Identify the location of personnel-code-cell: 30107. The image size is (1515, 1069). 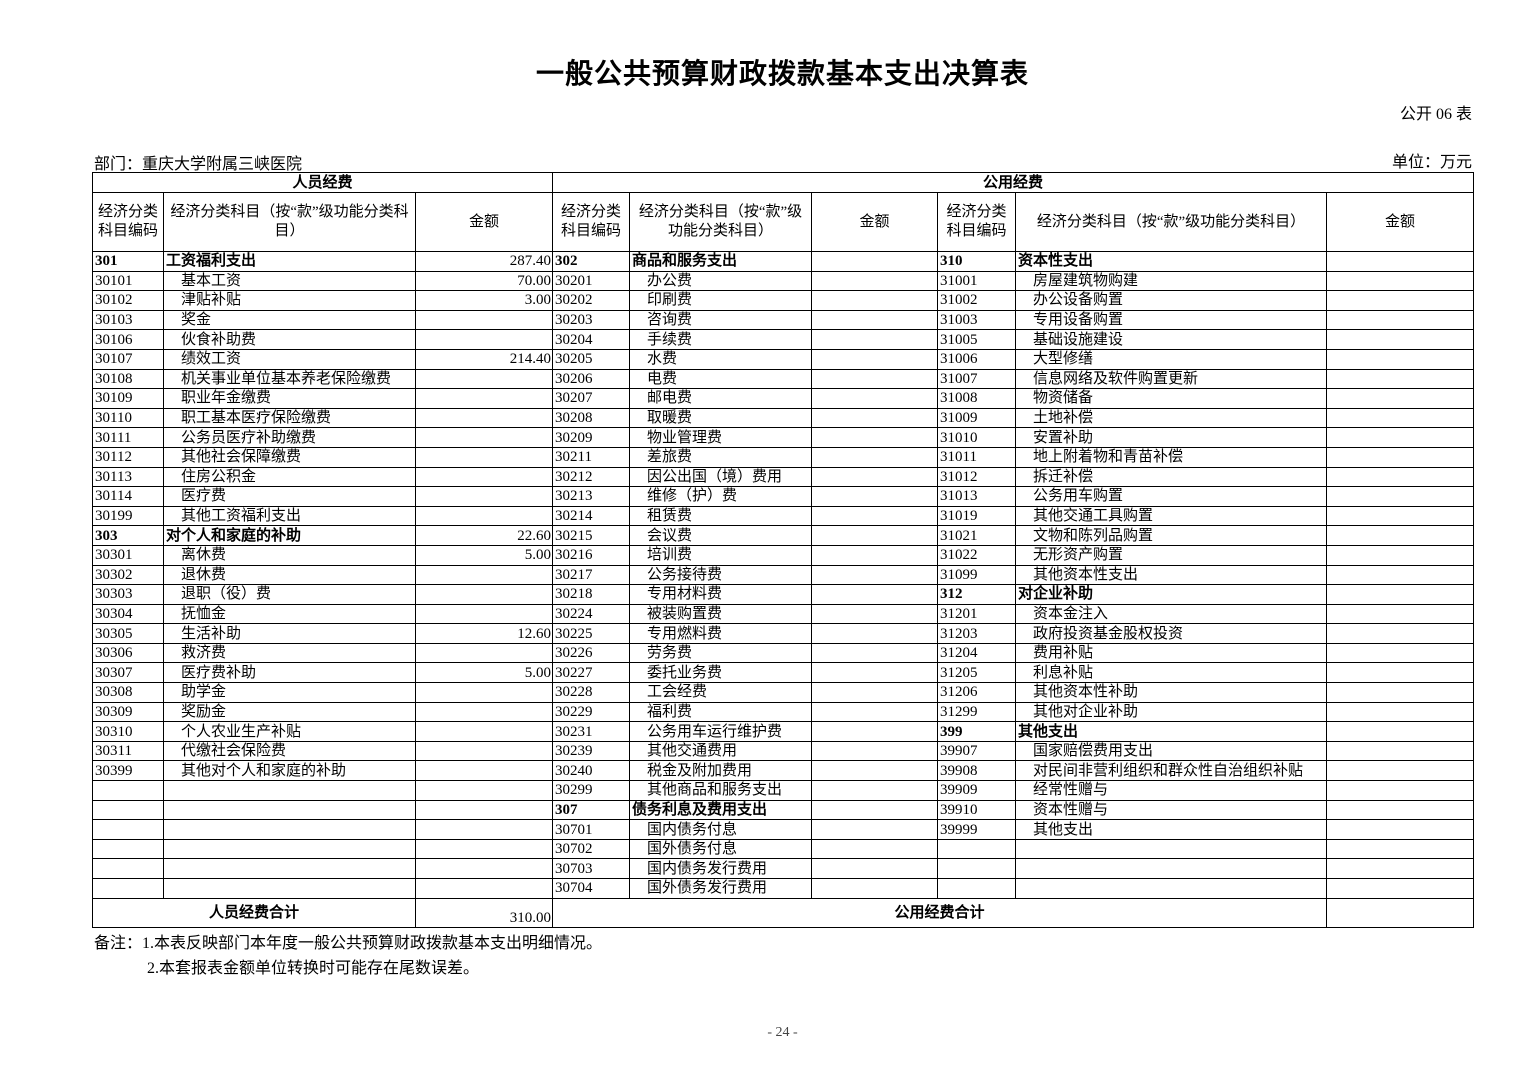
(128, 359).